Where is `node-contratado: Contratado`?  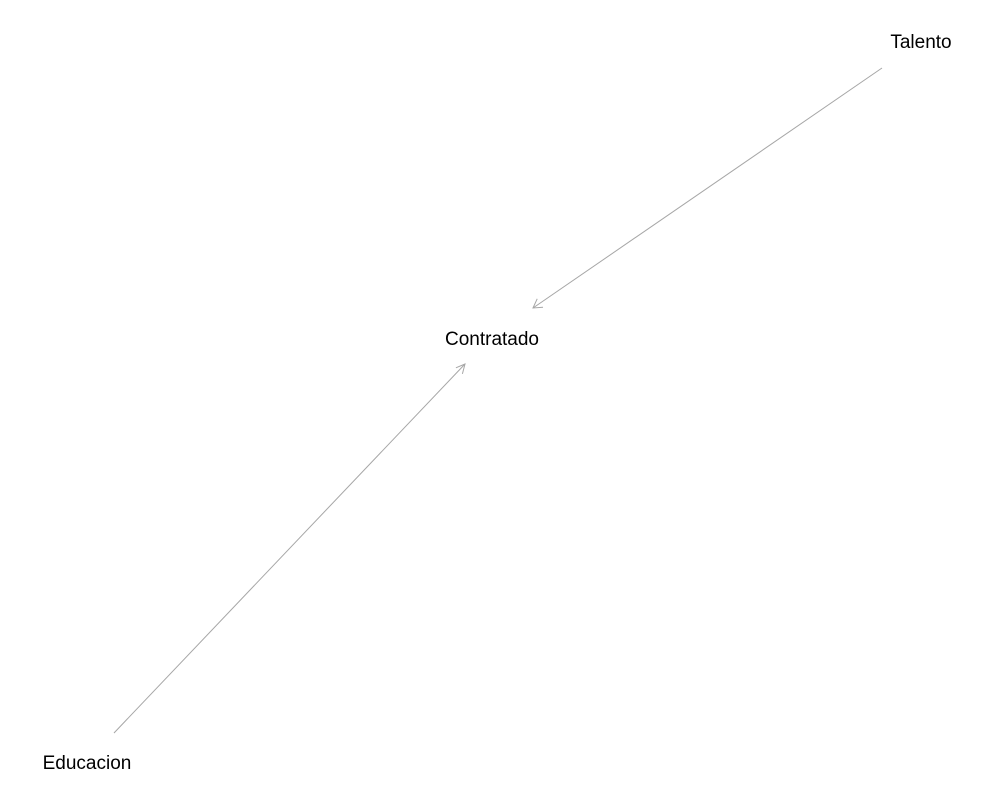 node-contratado: Contratado is located at coordinates (492, 339).